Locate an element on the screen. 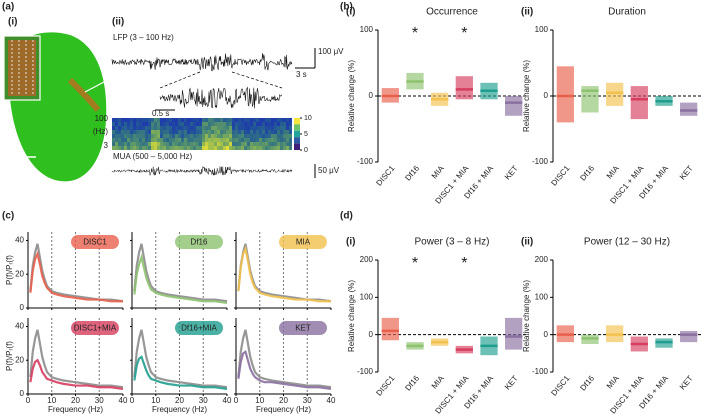 The image size is (709, 416). chart-title: Df16+MIA is located at coordinates (199, 328).